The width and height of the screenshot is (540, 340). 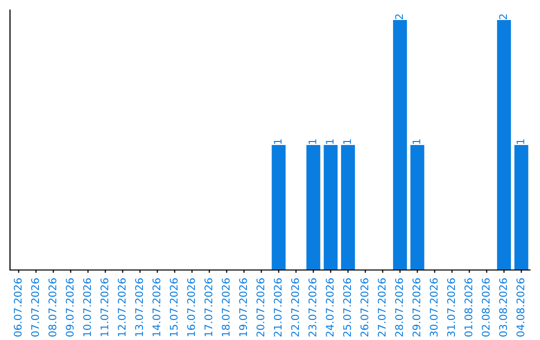 I want to click on x-tick-label: 19.07.2026, so click(x=243, y=307).